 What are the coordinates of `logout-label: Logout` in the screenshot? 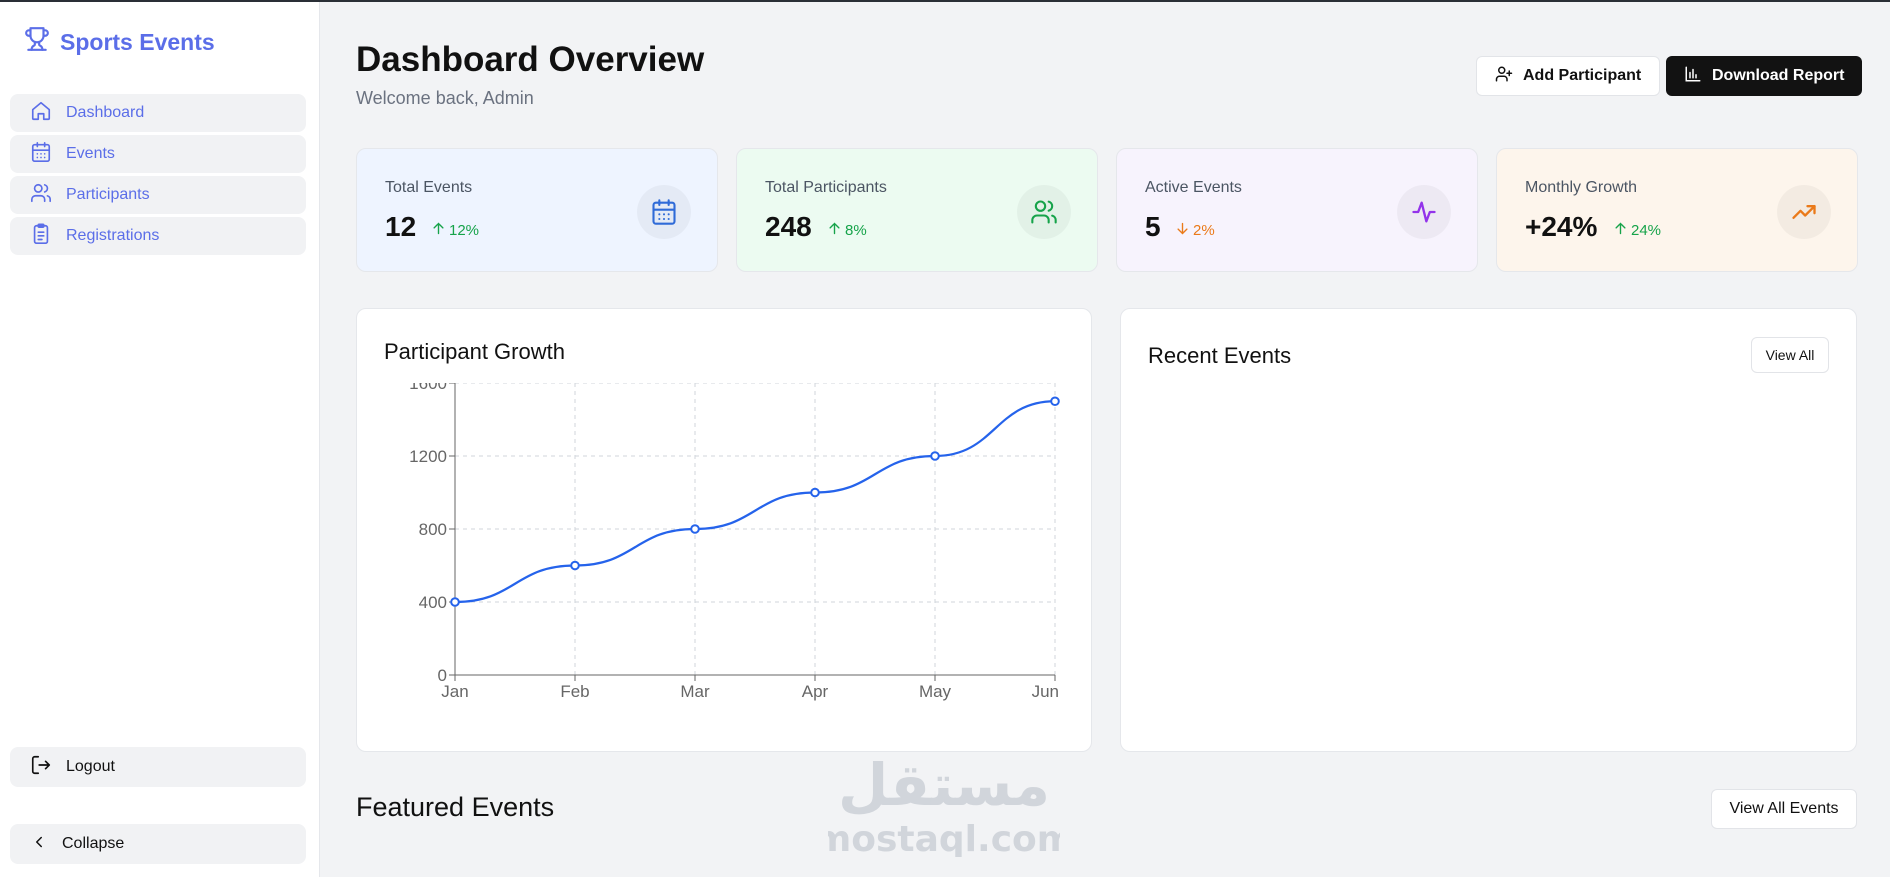 It's located at (90, 766).